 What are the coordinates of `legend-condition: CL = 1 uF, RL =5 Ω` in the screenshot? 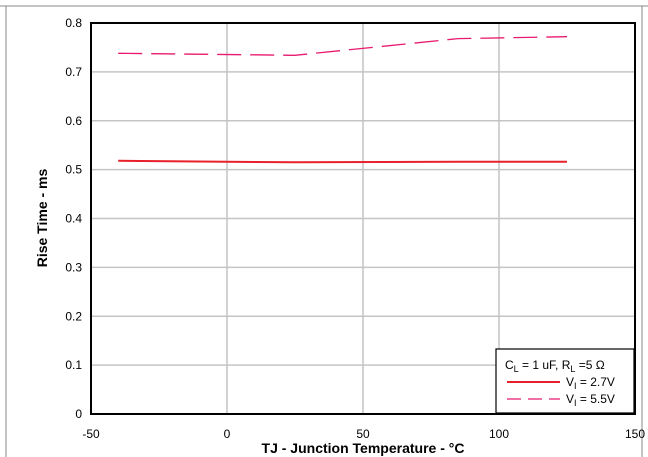 It's located at (555, 366).